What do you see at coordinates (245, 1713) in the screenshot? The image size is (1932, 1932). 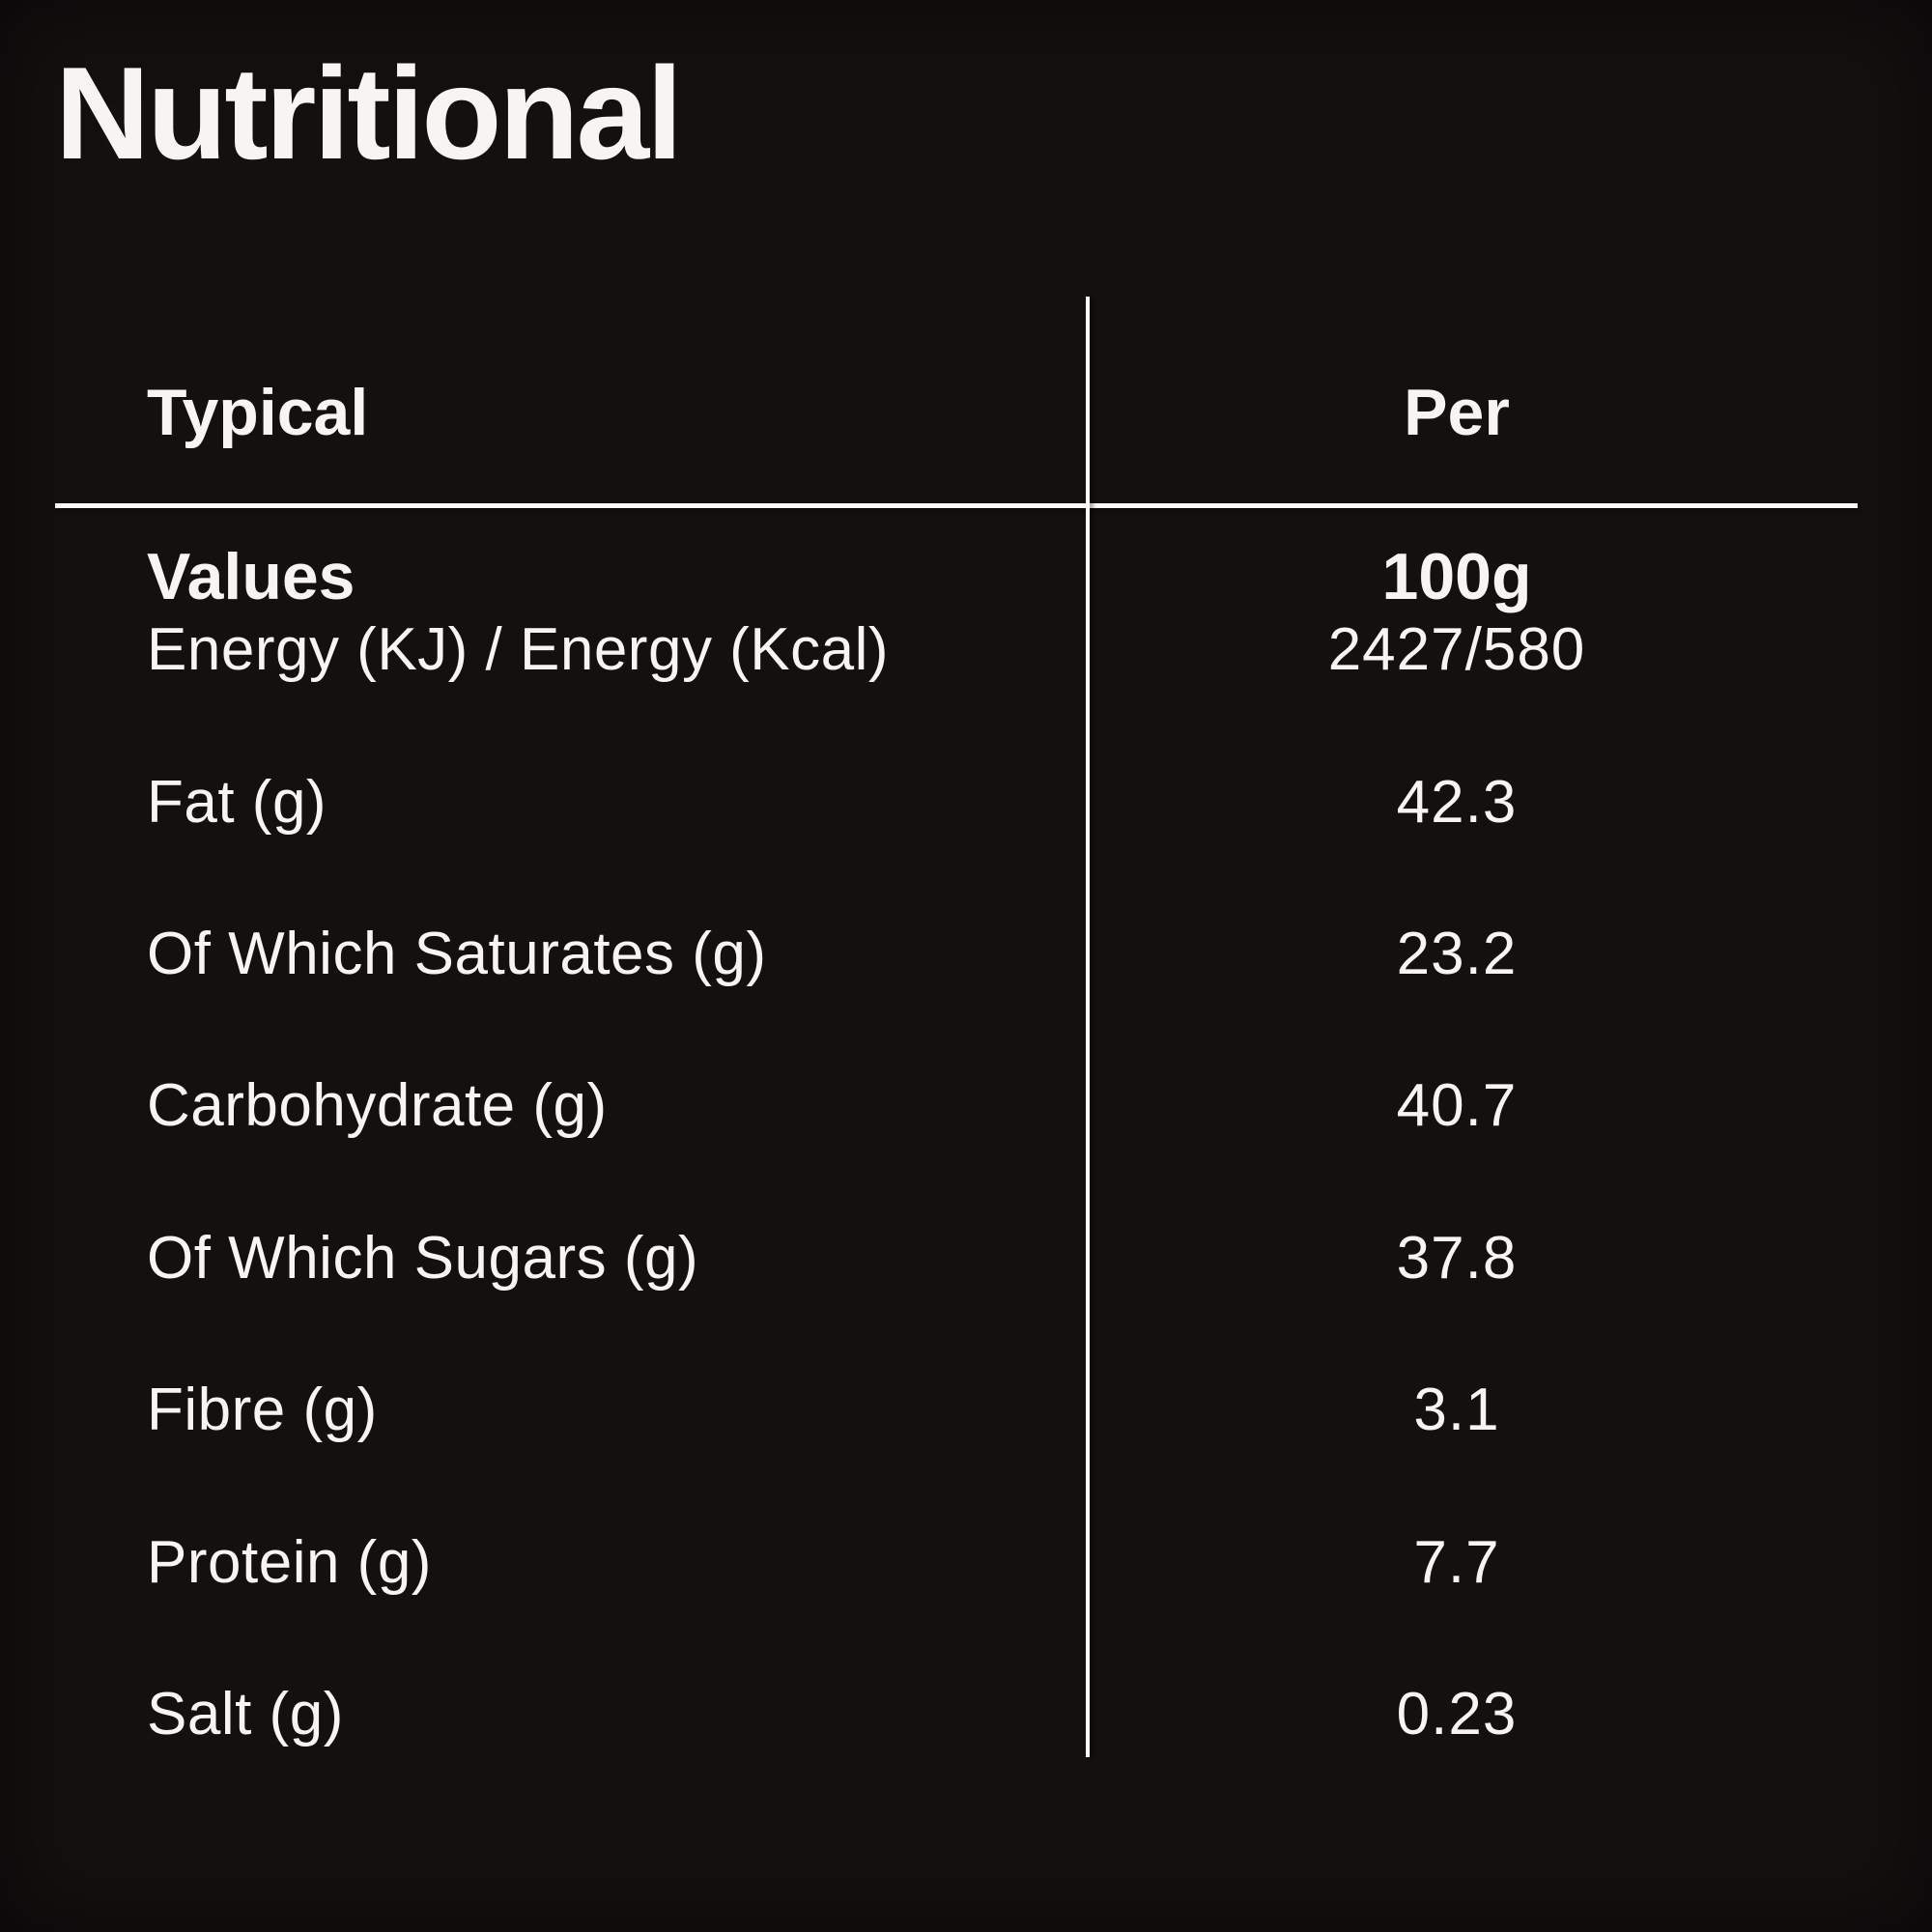 I see `row-label: Salt (g)` at bounding box center [245, 1713].